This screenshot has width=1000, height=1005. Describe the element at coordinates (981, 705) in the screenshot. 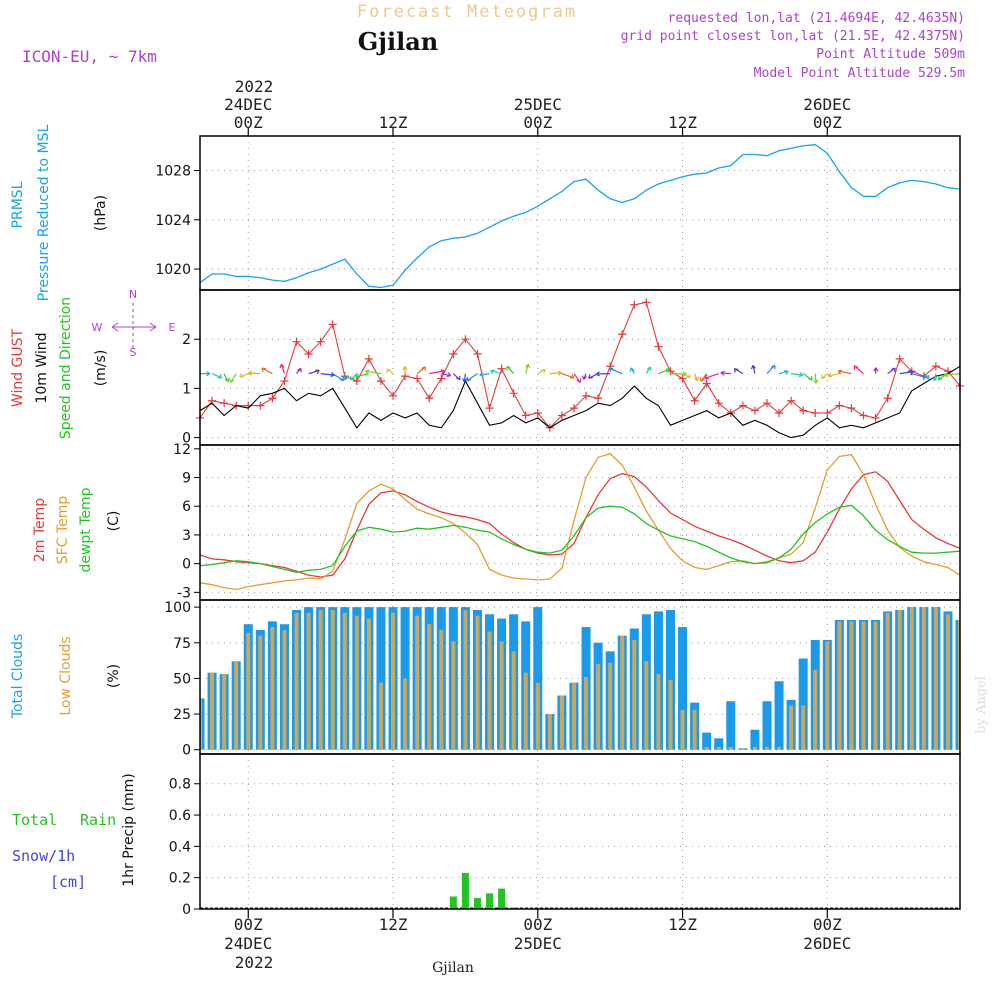

I see `watermark: by Angel` at that location.